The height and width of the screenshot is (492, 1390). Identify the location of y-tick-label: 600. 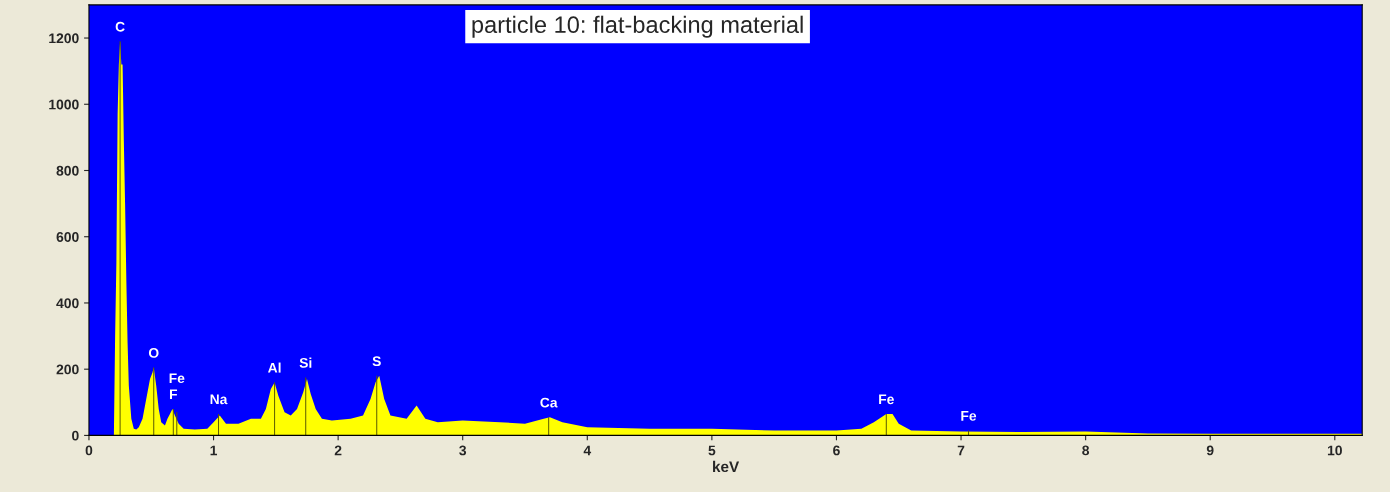
(67, 237).